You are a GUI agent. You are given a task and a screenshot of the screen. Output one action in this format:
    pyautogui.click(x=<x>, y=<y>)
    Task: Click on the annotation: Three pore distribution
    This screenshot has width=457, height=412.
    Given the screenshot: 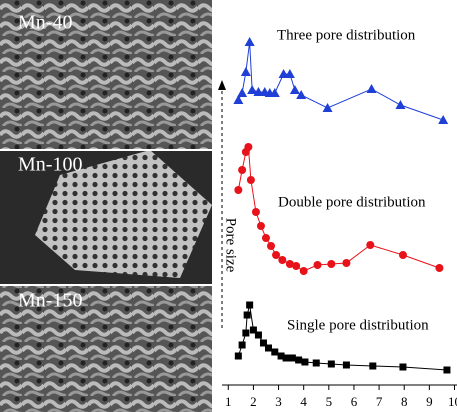 What is the action you would take?
    pyautogui.click(x=346, y=35)
    